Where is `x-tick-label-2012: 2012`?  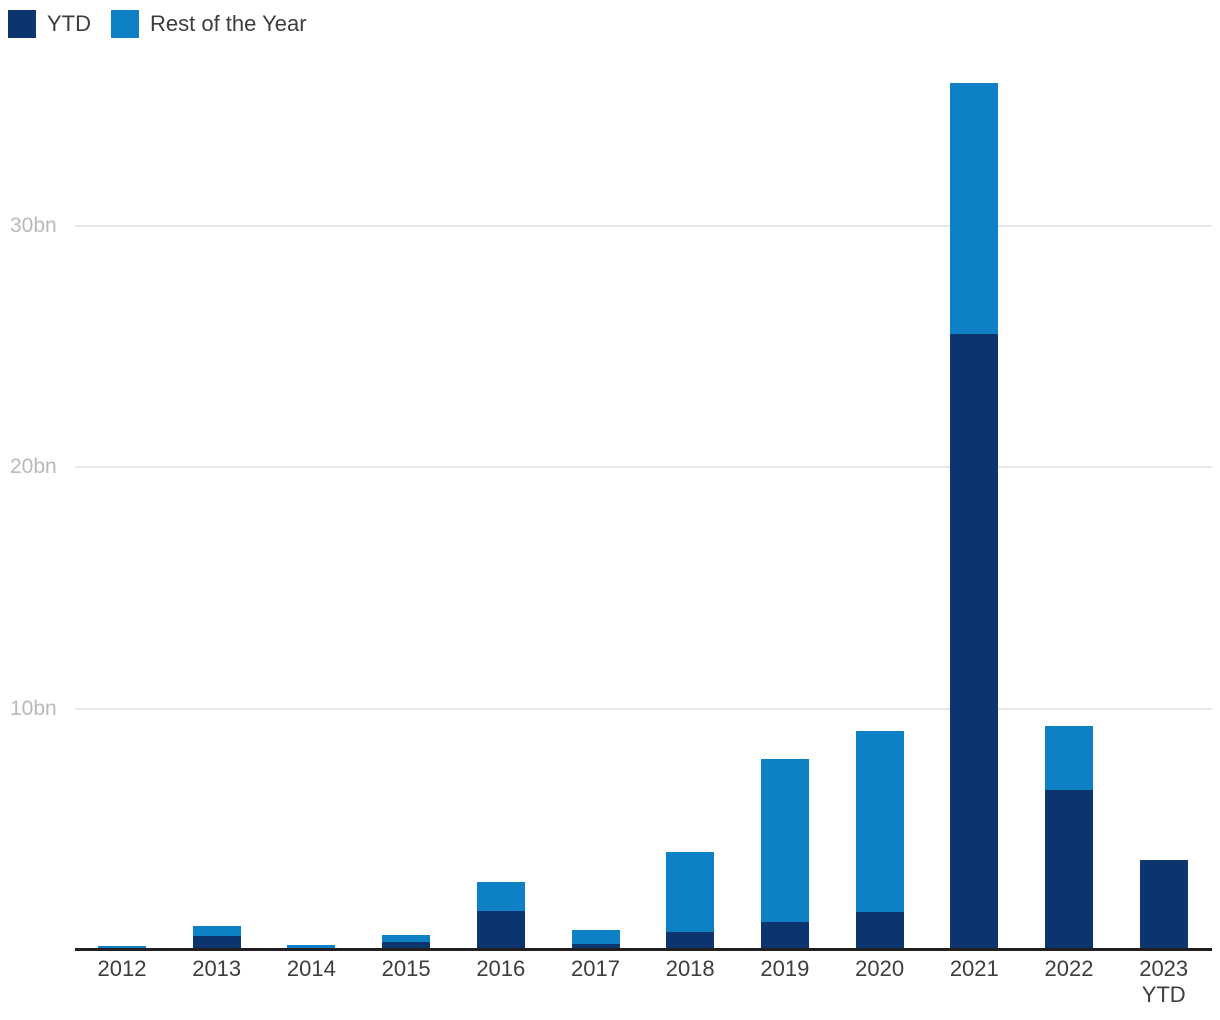
x-tick-label-2012: 2012 is located at coordinates (122, 968).